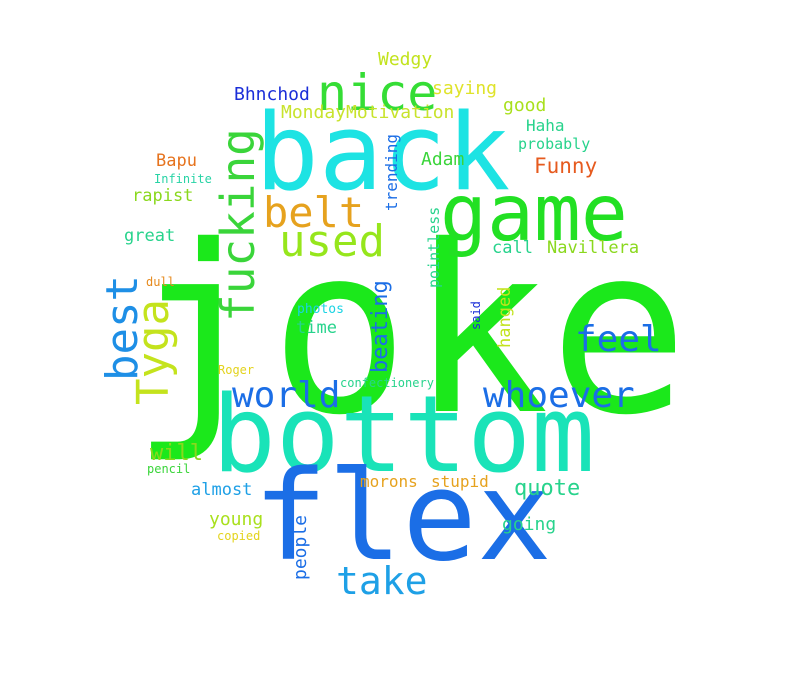 This screenshot has width=791, height=693. Describe the element at coordinates (389, 481) in the screenshot. I see `word-morons: morons` at that location.